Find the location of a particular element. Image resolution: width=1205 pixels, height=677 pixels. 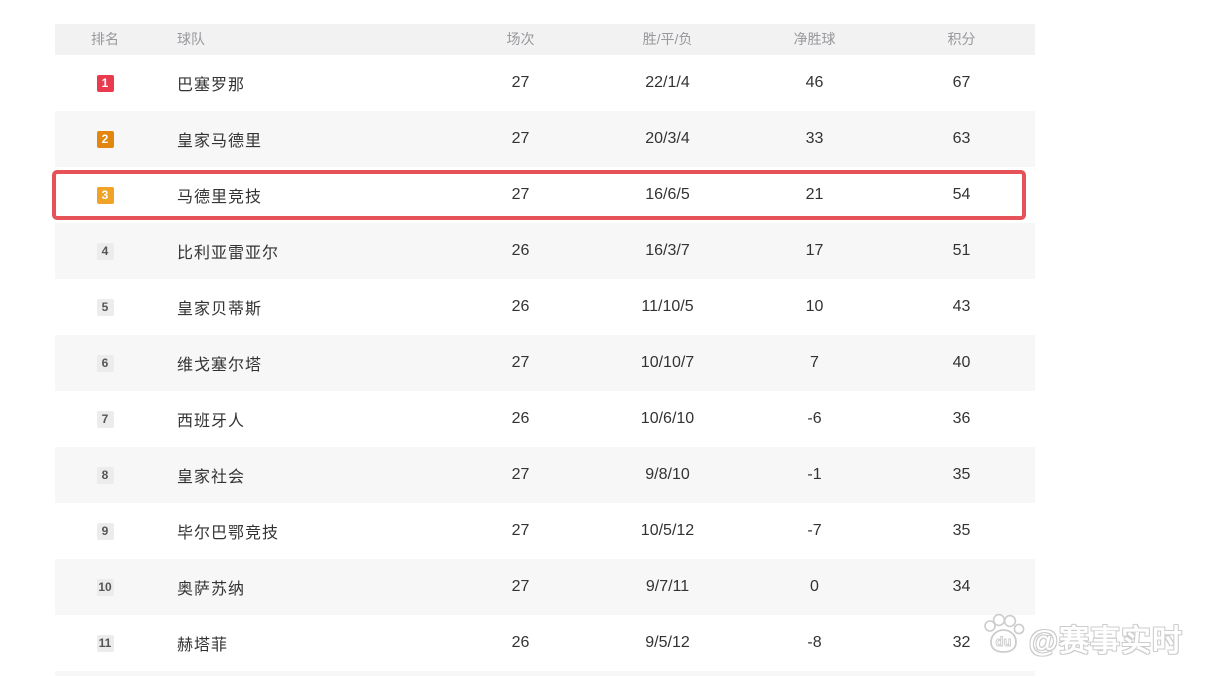

baidu-paw-icon: du is located at coordinates (1003, 637).